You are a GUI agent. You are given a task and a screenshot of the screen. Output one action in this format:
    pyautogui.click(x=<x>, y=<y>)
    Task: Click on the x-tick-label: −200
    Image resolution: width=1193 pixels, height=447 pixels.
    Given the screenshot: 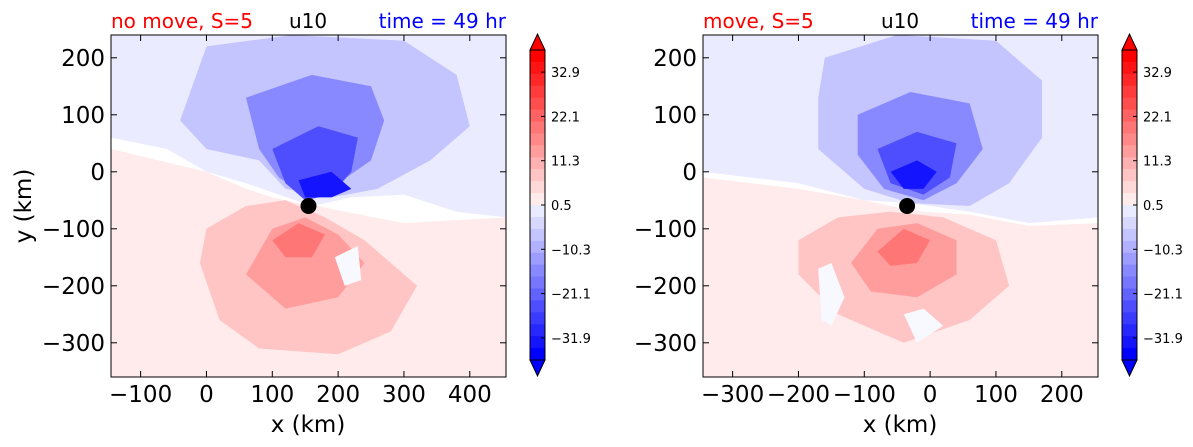 What is the action you would take?
    pyautogui.click(x=798, y=395)
    